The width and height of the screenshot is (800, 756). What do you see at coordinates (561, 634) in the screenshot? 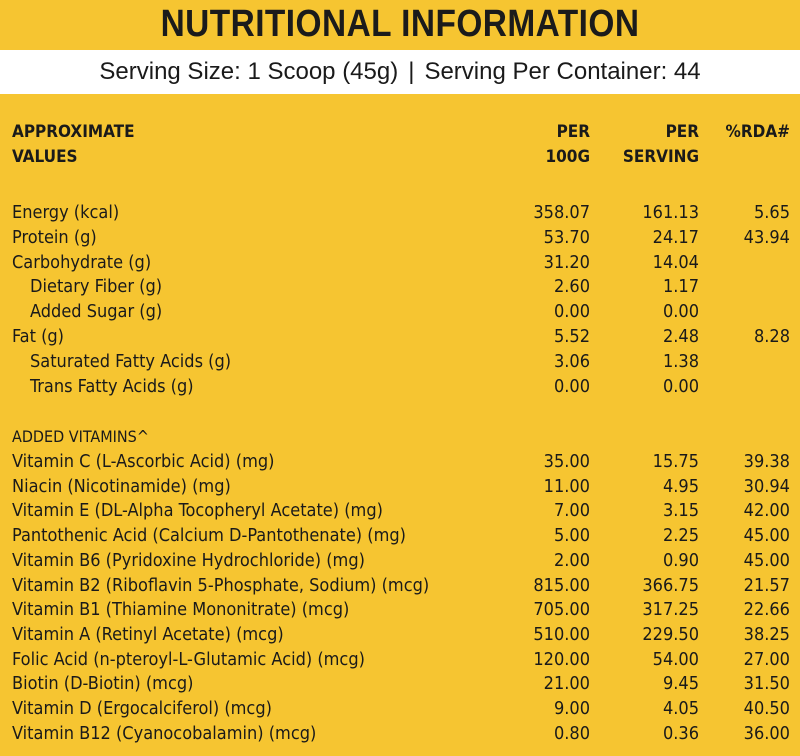
I see `row-per-100g: 510.00` at bounding box center [561, 634].